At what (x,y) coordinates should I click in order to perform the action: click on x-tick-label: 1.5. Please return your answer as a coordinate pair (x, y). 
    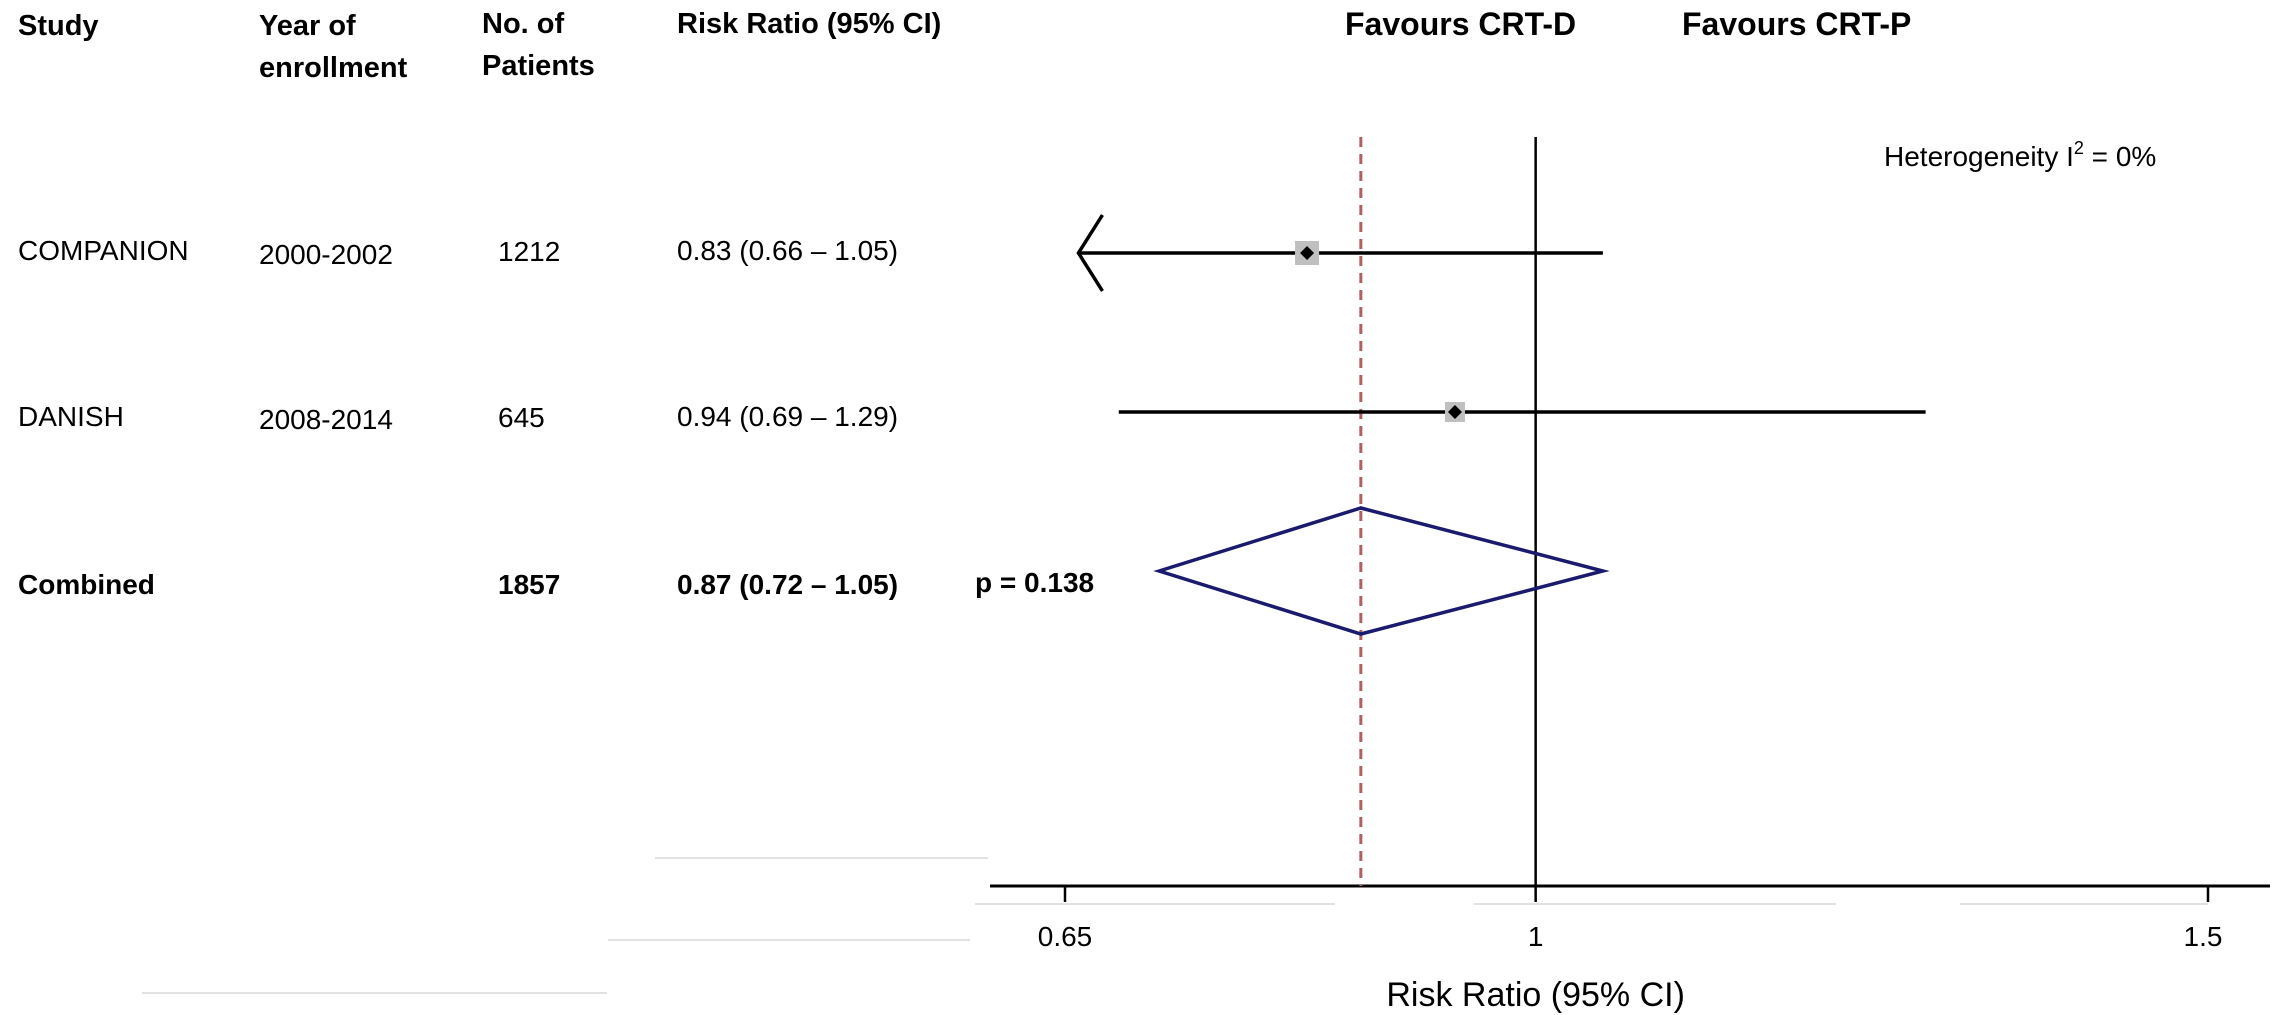
    Looking at the image, I should click on (2203, 936).